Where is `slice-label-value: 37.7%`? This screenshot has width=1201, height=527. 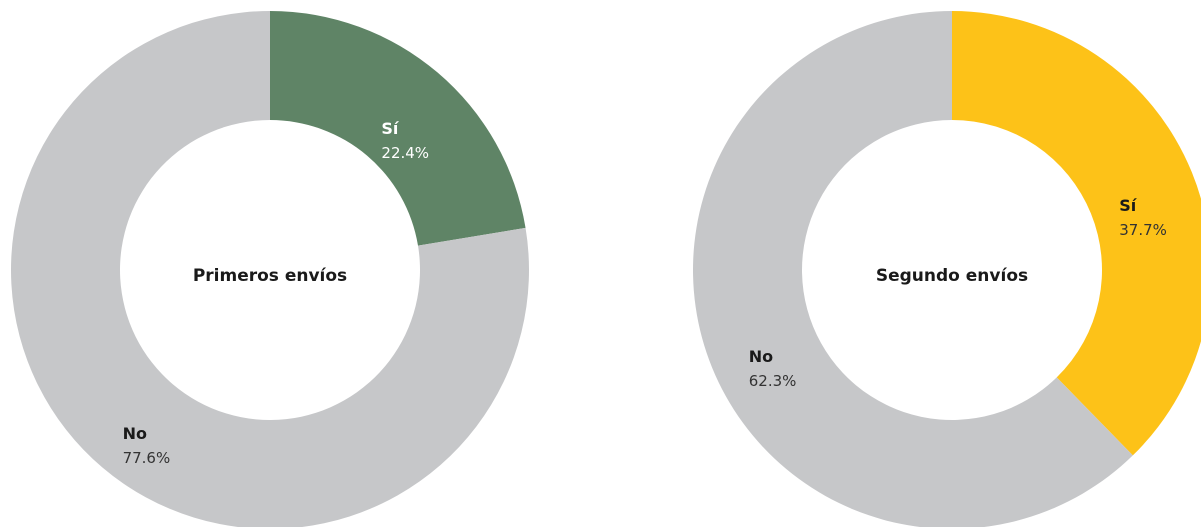 slice-label-value: 37.7% is located at coordinates (1143, 230).